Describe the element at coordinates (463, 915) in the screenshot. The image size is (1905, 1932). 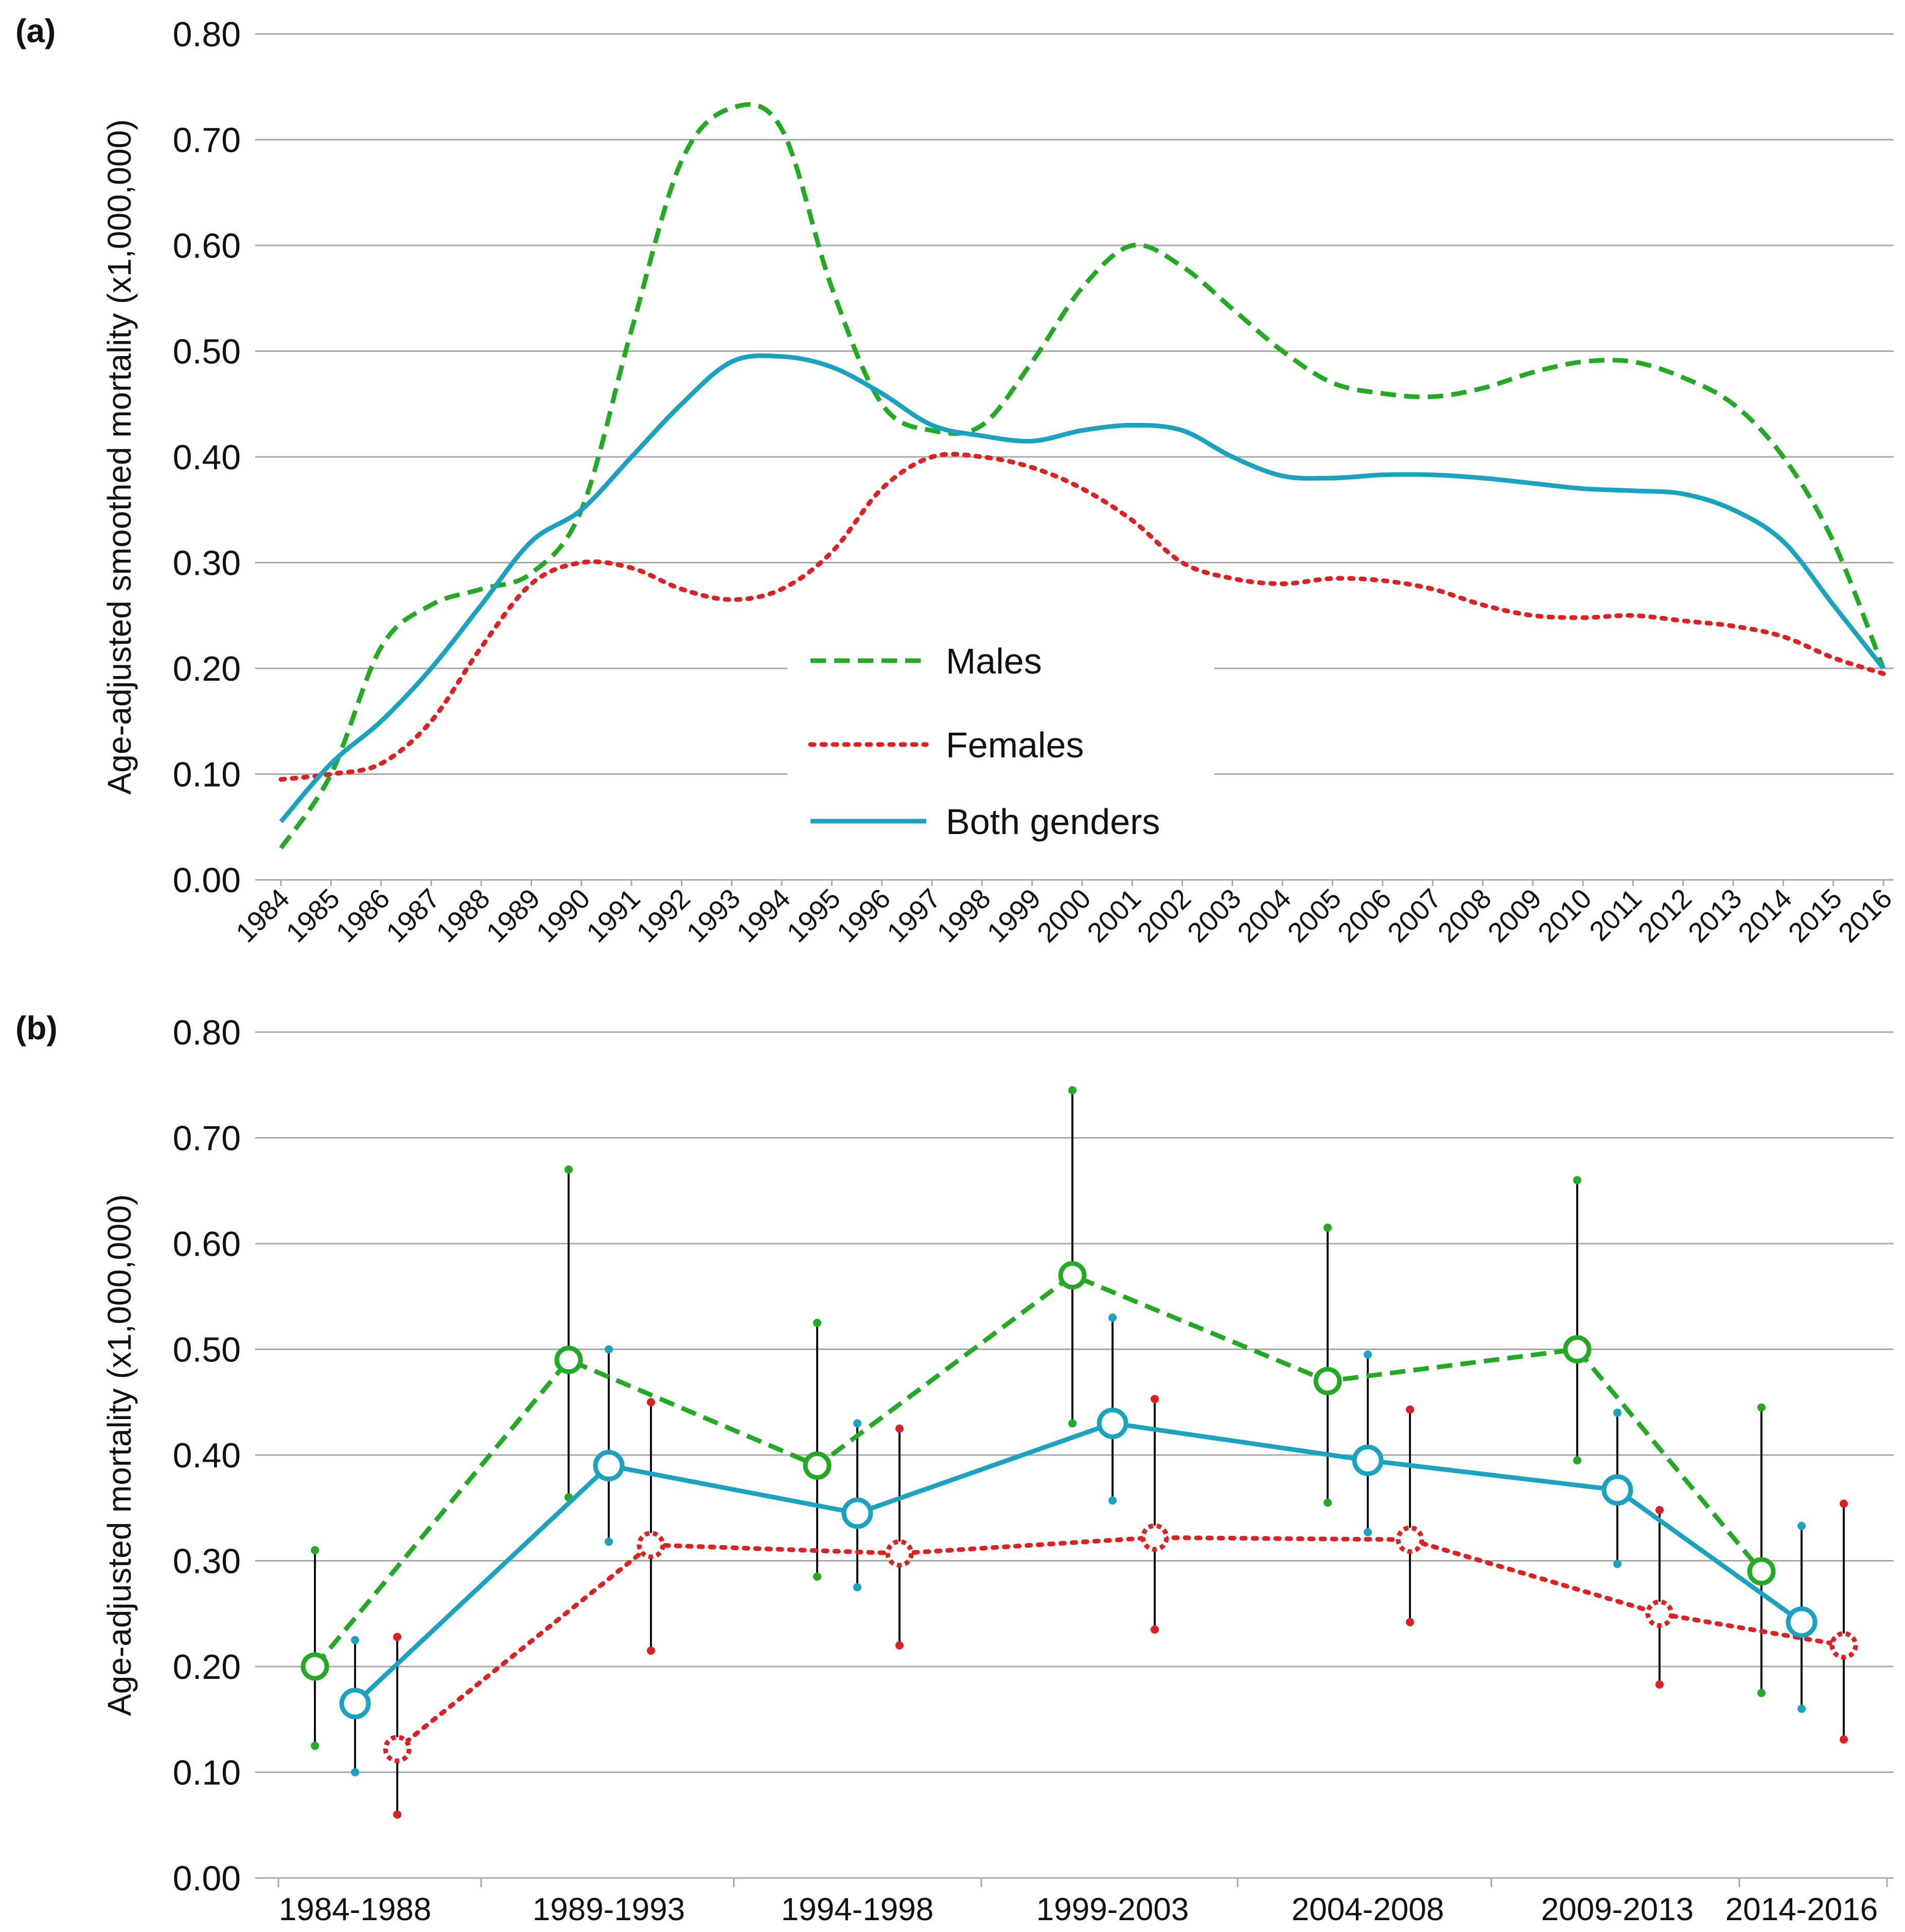
I see `x-tick-label-a: 1988` at that location.